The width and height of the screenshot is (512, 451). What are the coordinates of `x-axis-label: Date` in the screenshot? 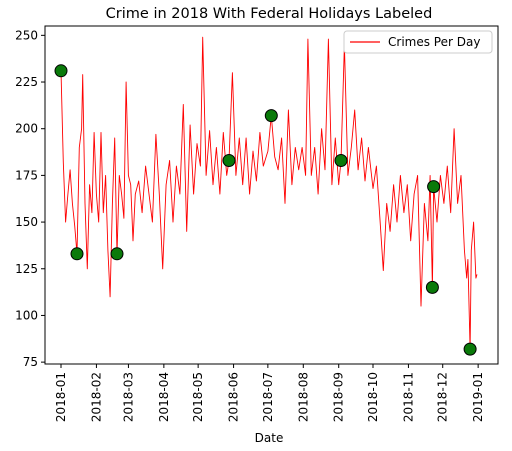 It's located at (269, 438).